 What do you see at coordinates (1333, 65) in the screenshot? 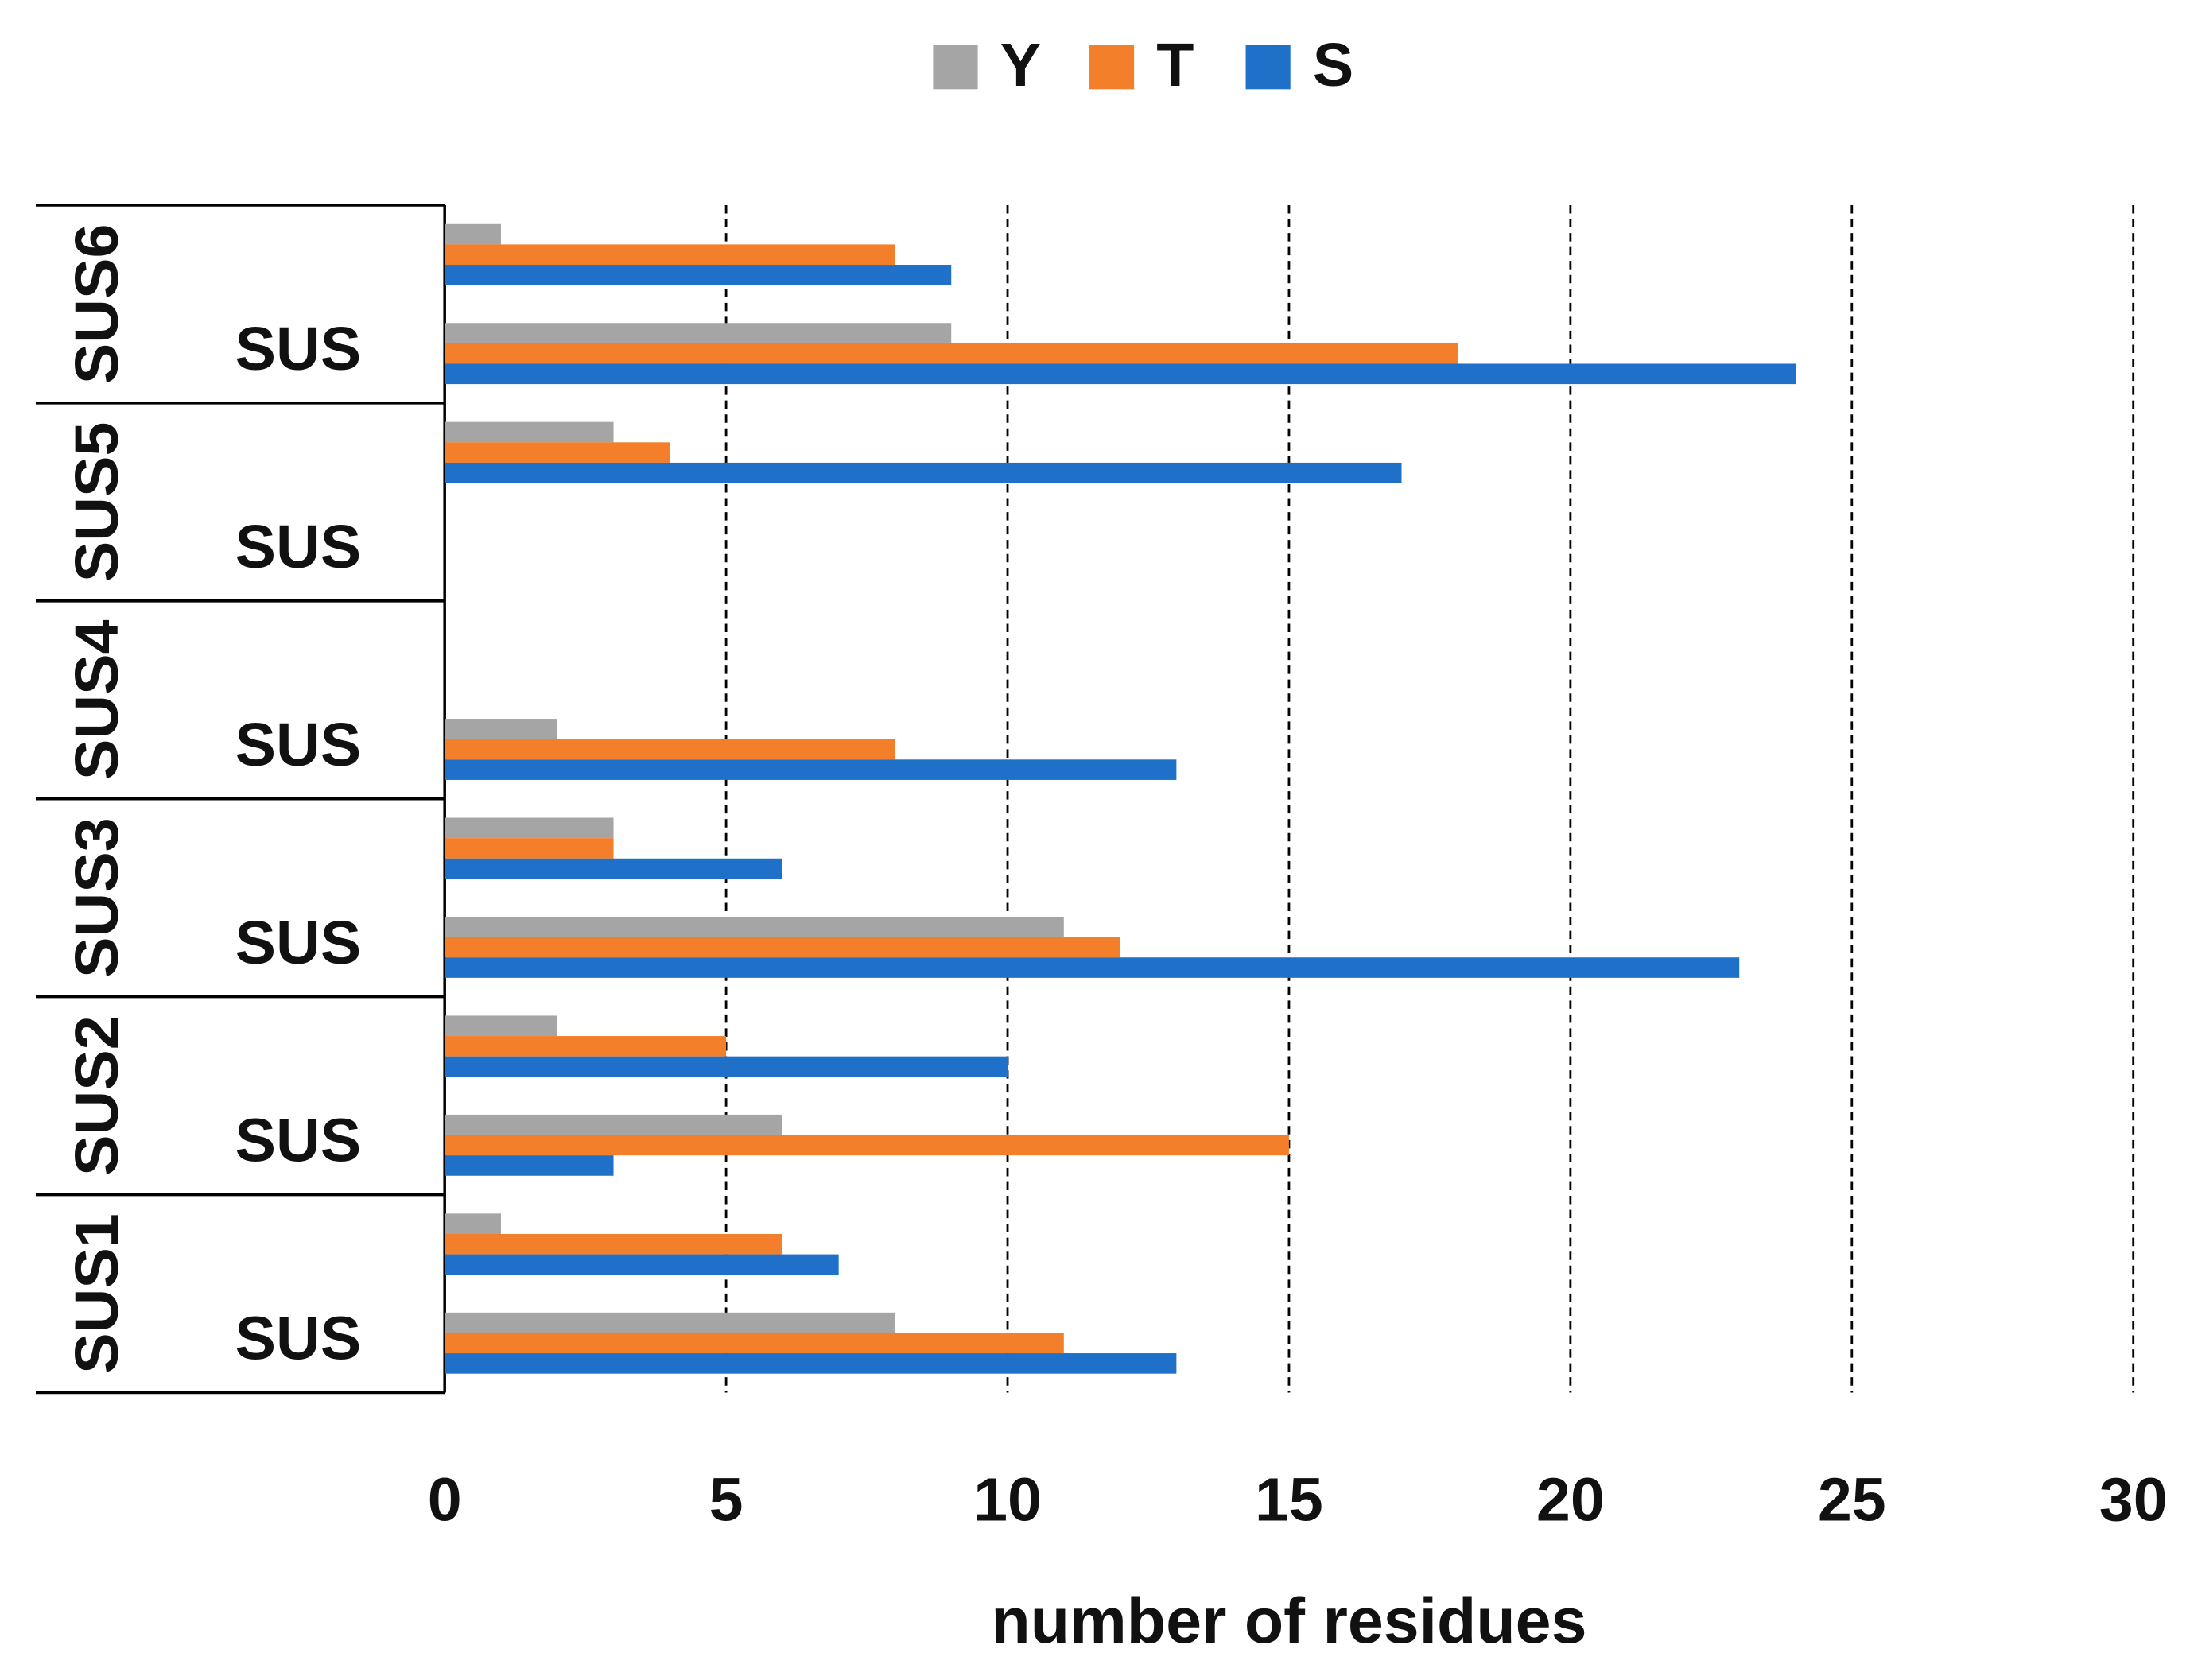
I see `legend-label: S` at bounding box center [1333, 65].